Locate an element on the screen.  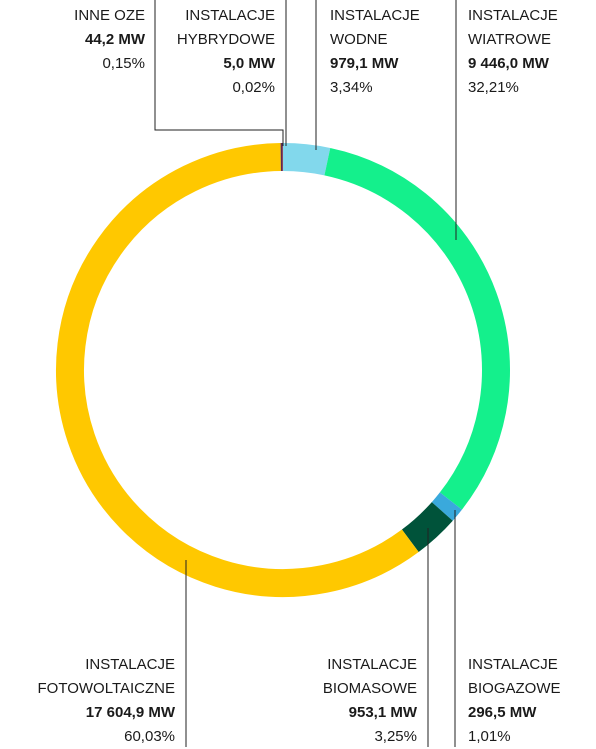
category-name: INSTALACJE WIATROWE is located at coordinates (513, 28).